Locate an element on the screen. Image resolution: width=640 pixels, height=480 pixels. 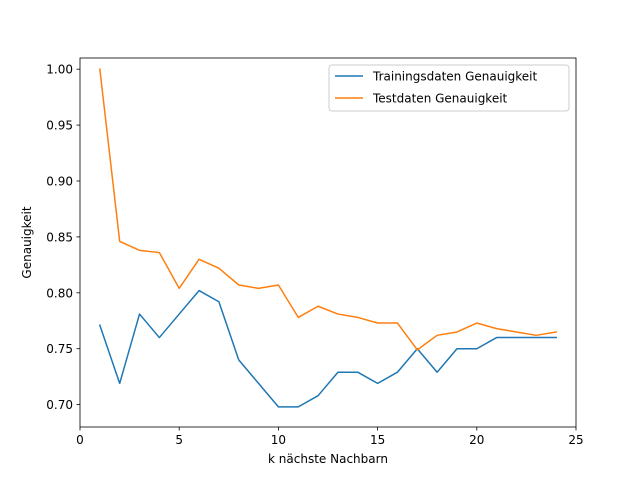
y-tick-label: 1.00 is located at coordinates (59, 70).